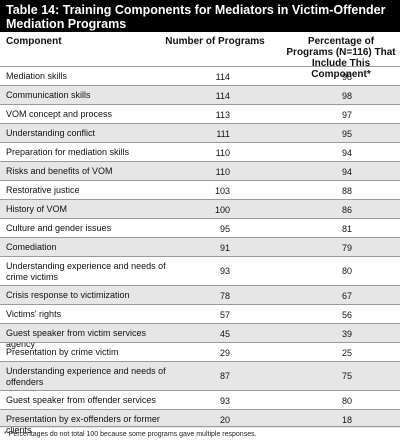 This screenshot has height=442, width=400. Describe the element at coordinates (215, 41) in the screenshot. I see `column-header-number: Number of Programs` at that location.